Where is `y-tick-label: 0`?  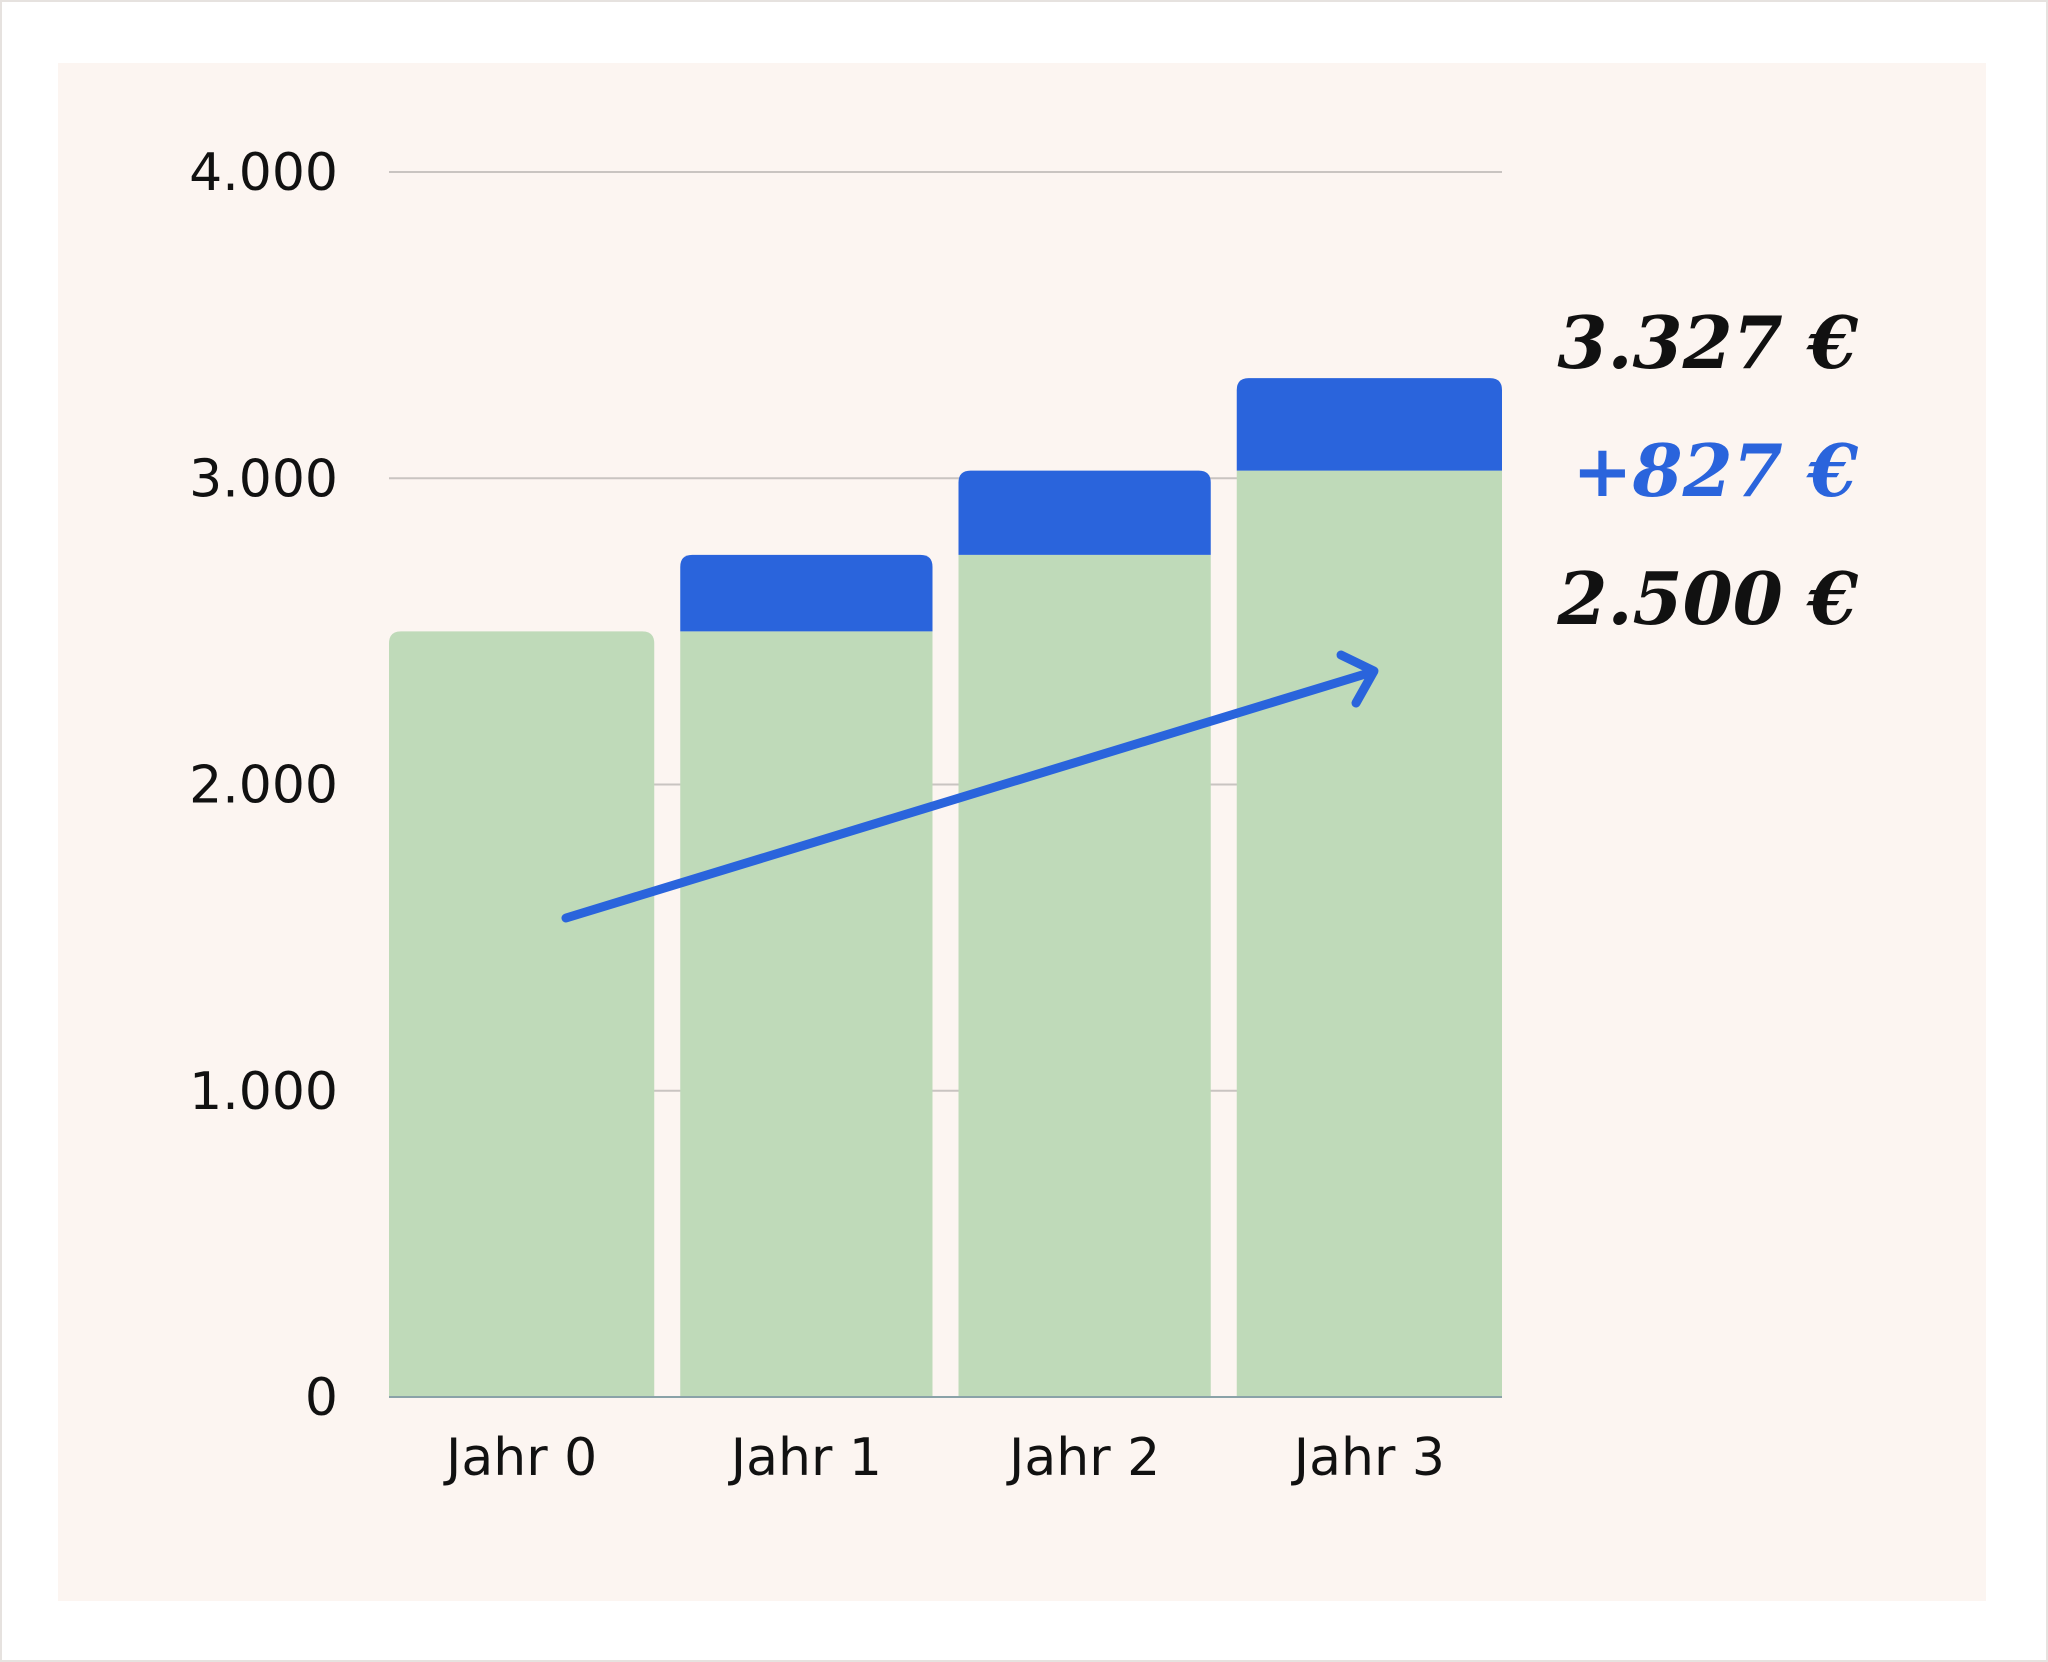 y-tick-label: 0 is located at coordinates (321, 1398).